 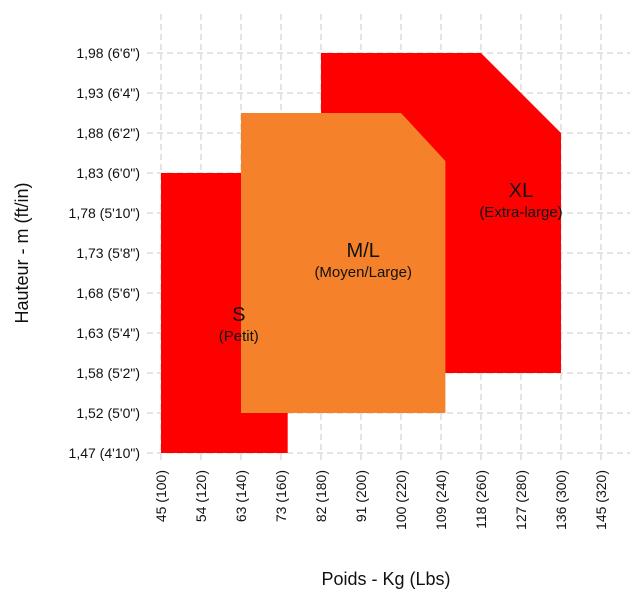 What do you see at coordinates (22, 252) in the screenshot?
I see `y-axis-title: Hauteur - m (ft/in)` at bounding box center [22, 252].